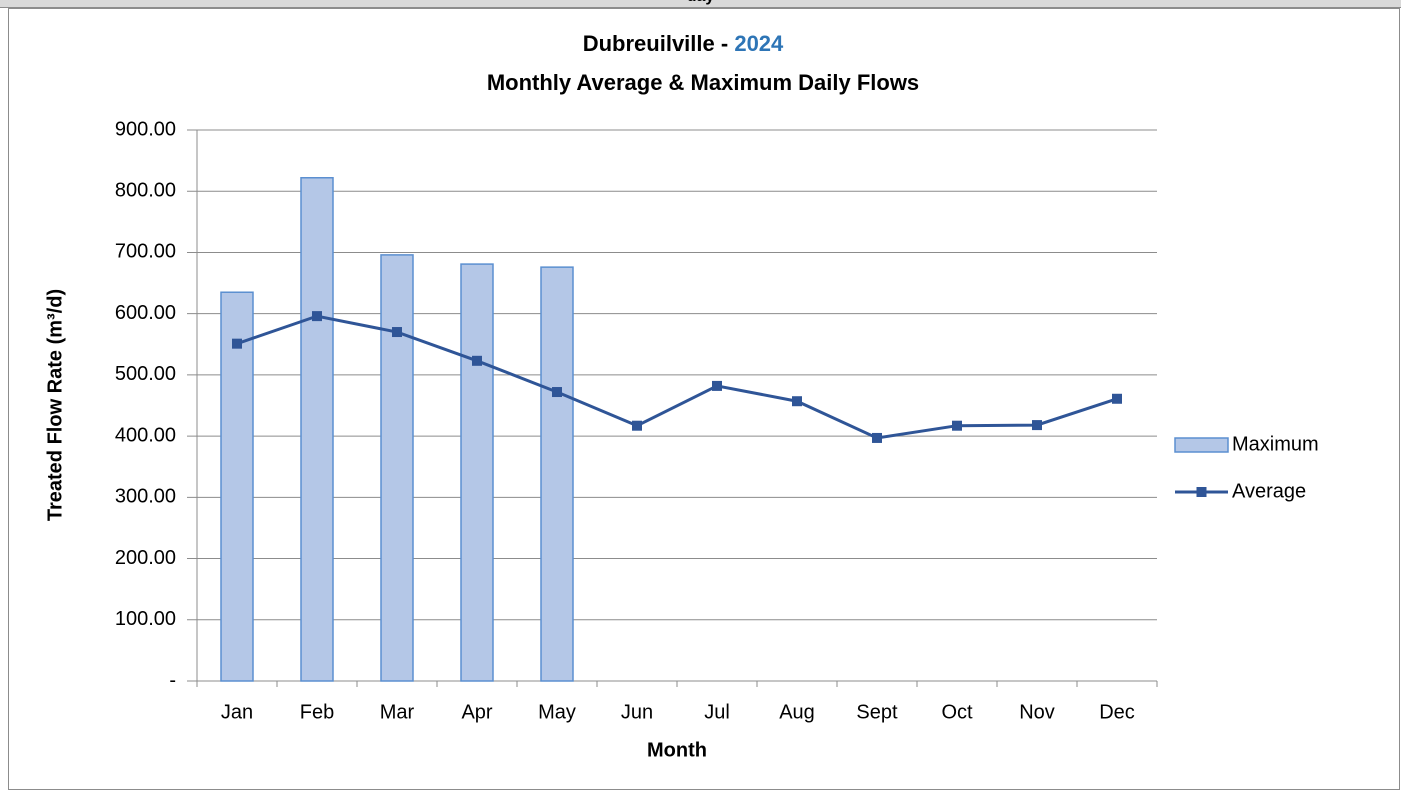  What do you see at coordinates (145, 191) in the screenshot?
I see `y-tick-label: 800.00` at bounding box center [145, 191].